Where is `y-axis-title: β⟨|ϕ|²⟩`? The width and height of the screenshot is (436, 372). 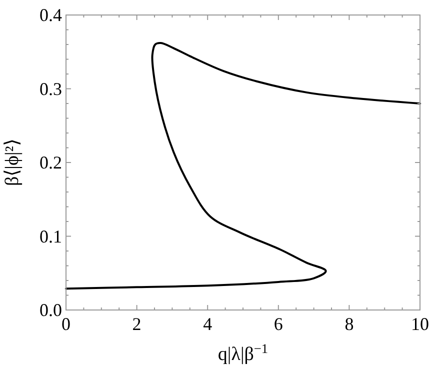 y-axis-title: β⟨|ϕ|²⟩ is located at coordinates (12, 162).